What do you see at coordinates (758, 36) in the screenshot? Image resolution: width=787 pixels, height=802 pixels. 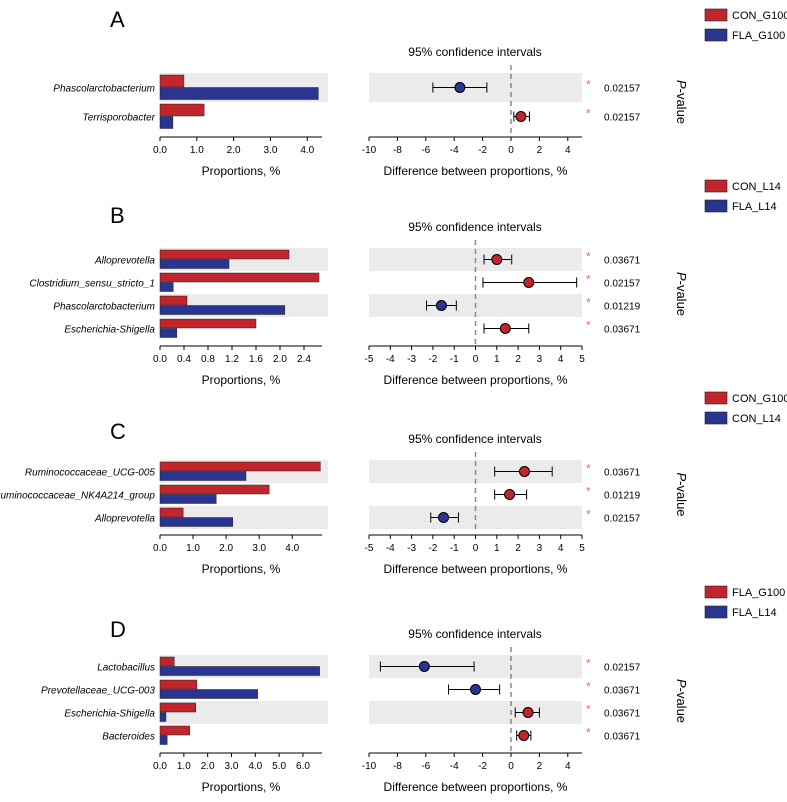 I see `legend-label: FLA_G100` at bounding box center [758, 36].